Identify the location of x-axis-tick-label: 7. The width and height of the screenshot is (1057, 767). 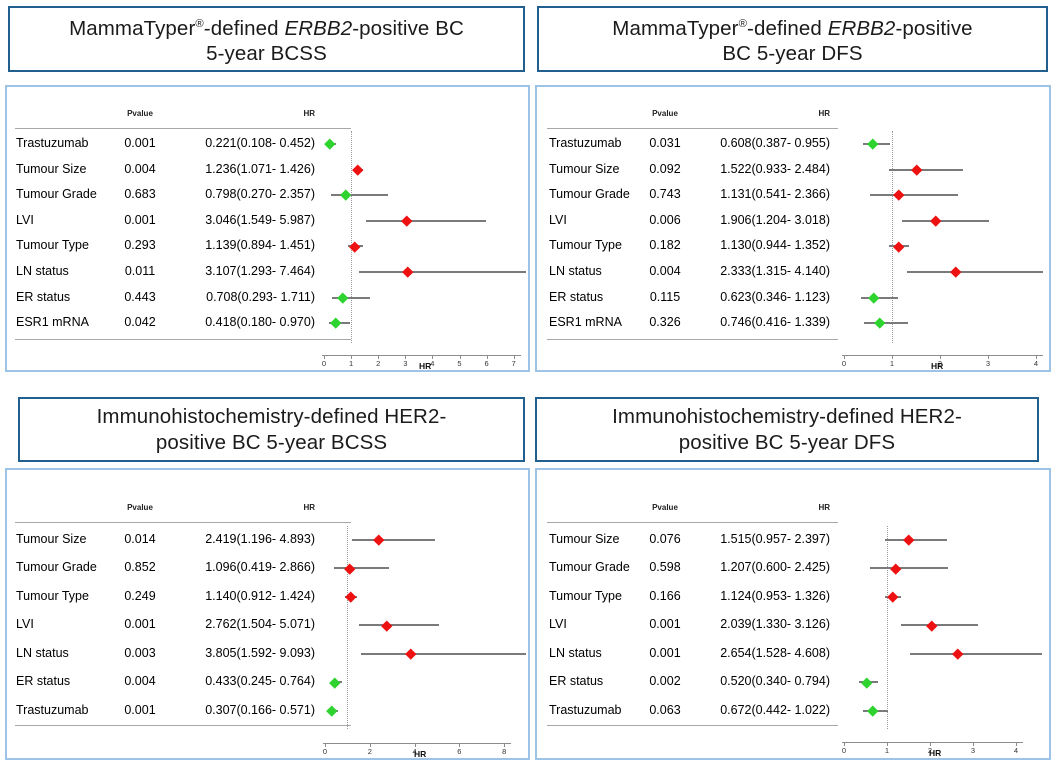
(513, 363).